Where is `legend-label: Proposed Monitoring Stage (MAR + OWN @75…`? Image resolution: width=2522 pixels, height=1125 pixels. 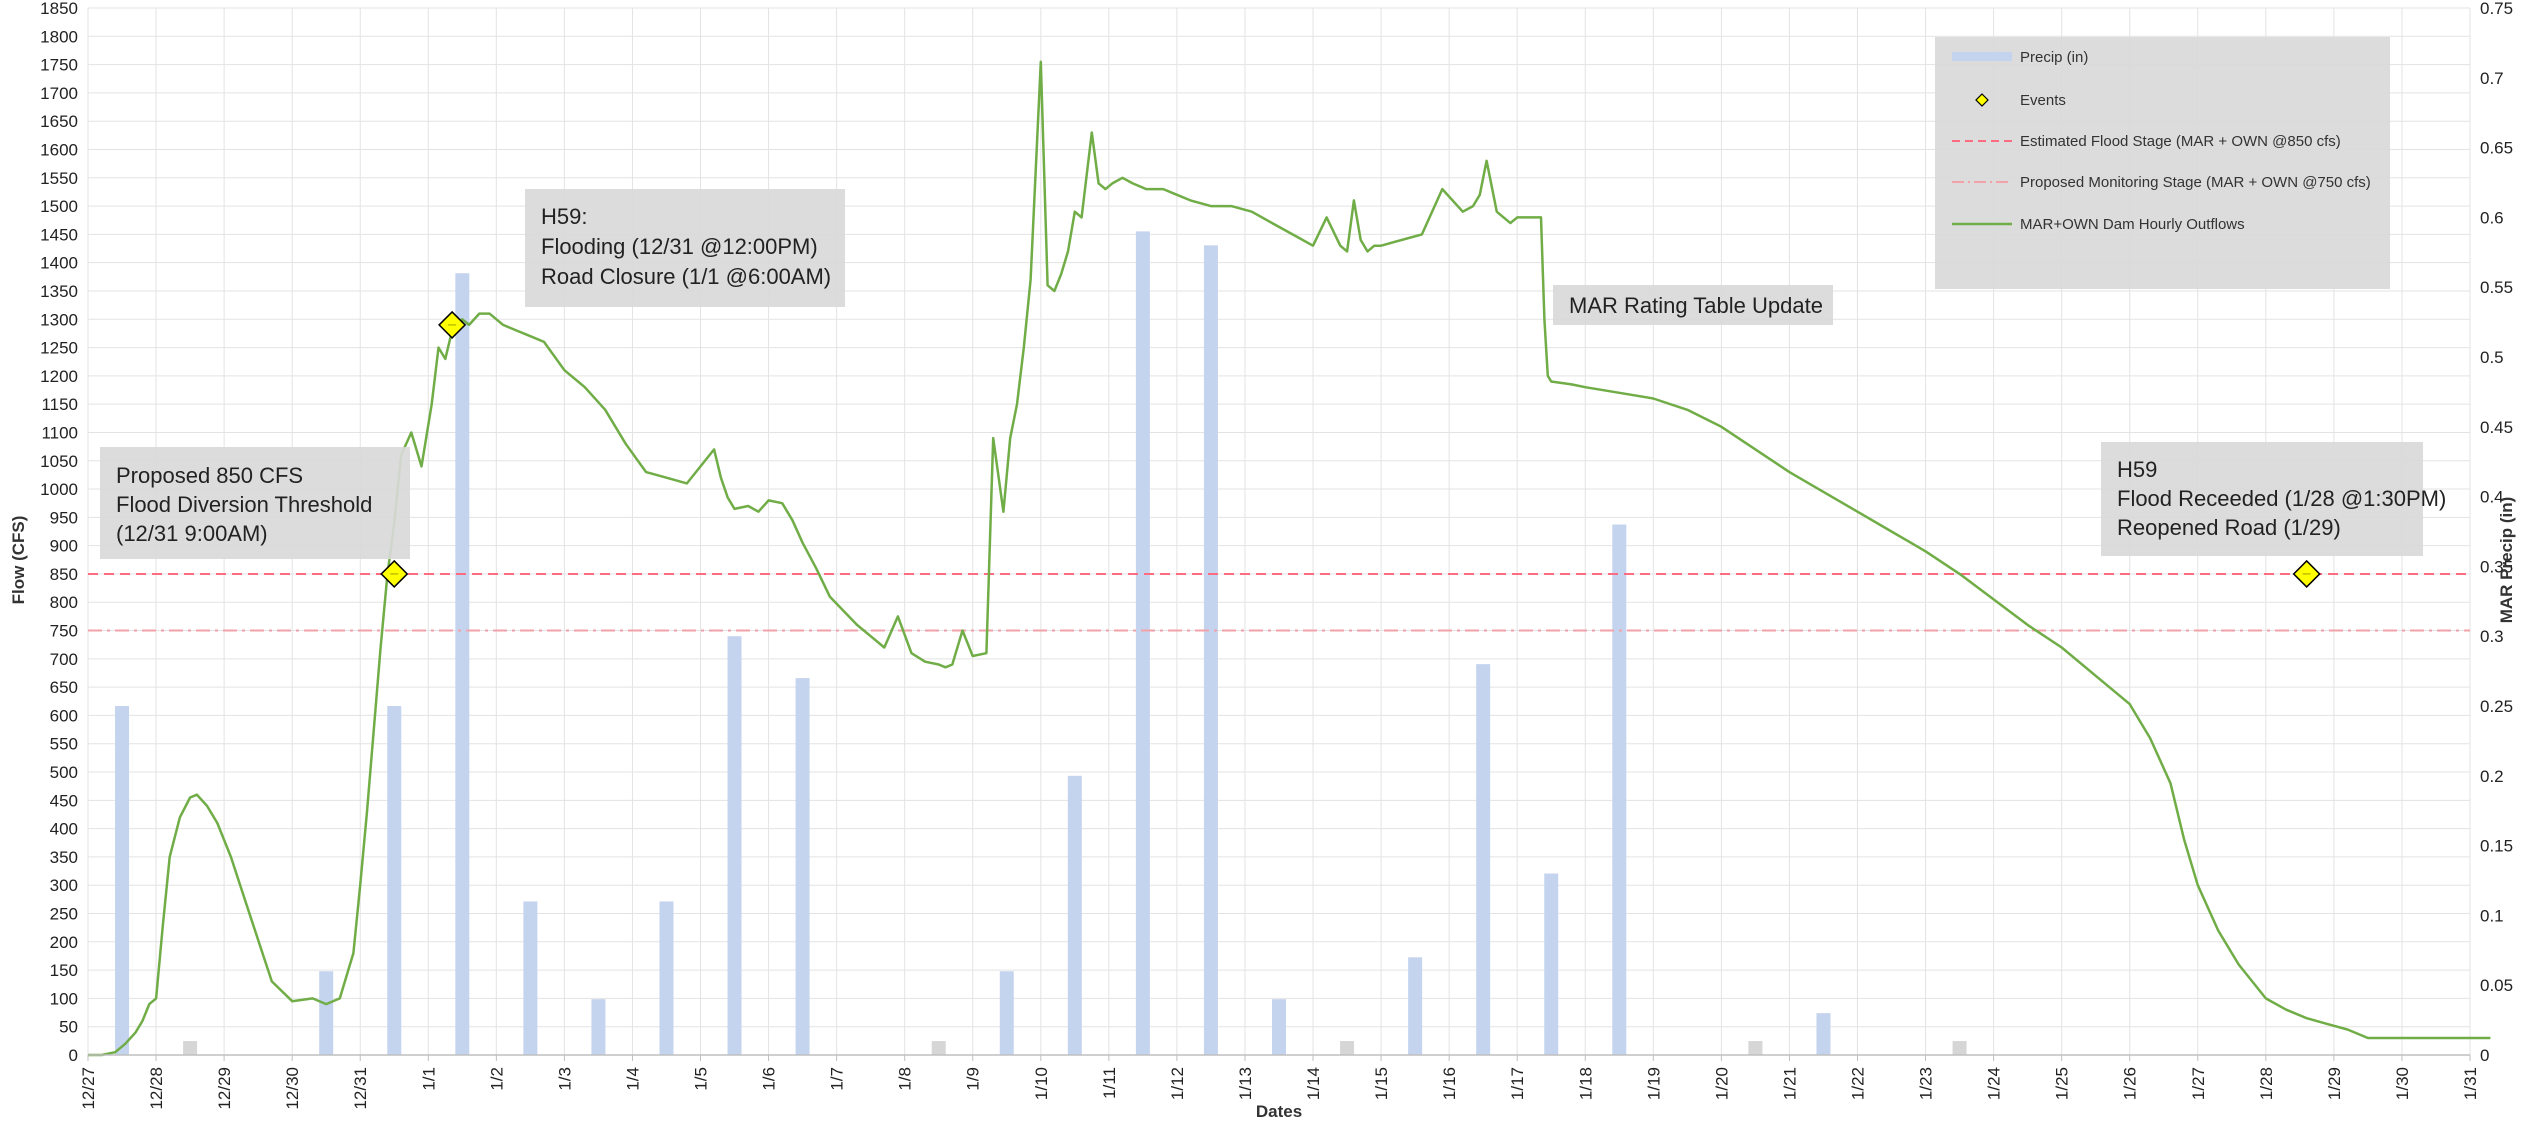
legend-label: Proposed Monitoring Stage (MAR + OWN @75… is located at coordinates (2195, 182).